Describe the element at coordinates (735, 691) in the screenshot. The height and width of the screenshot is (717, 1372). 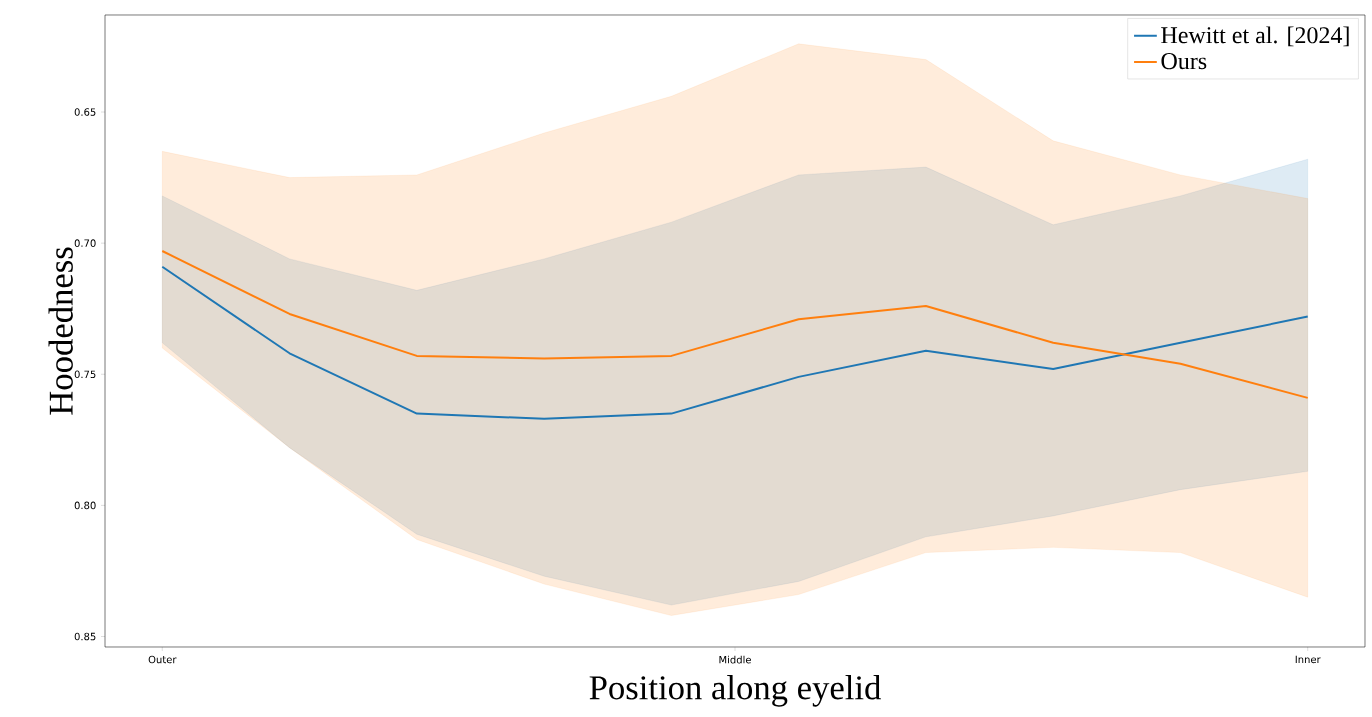
I see `x-axis-title: Position along eyelid` at that location.